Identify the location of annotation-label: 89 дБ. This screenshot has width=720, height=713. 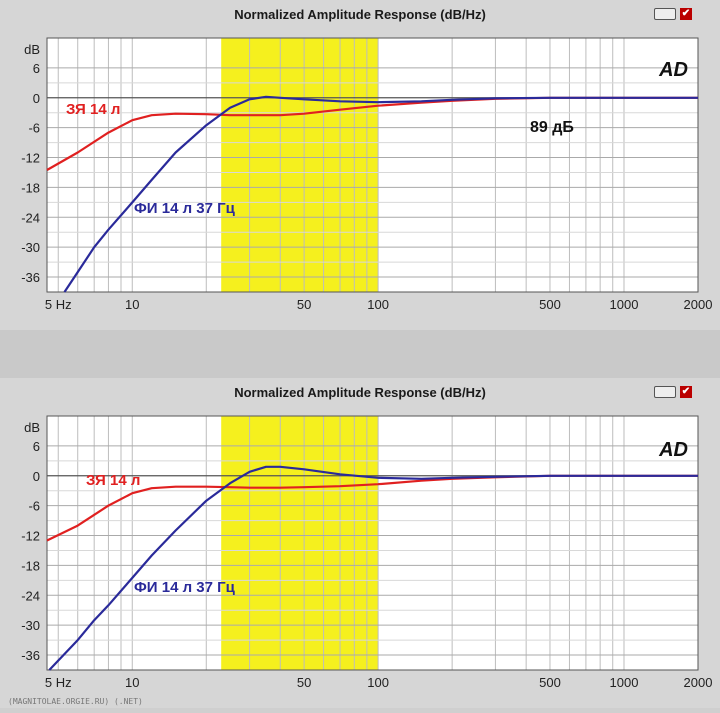
(552, 127).